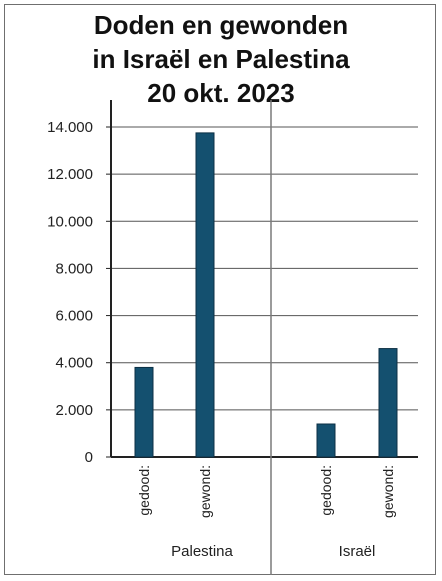  What do you see at coordinates (74, 316) in the screenshot?
I see `y-tick-label: 6.000` at bounding box center [74, 316].